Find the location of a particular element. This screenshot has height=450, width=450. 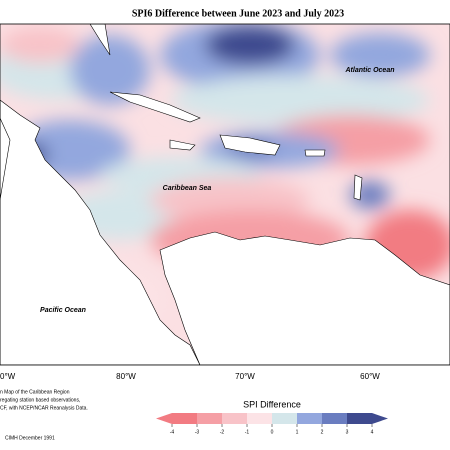

legend-tick-label: 1 is located at coordinates (297, 432).